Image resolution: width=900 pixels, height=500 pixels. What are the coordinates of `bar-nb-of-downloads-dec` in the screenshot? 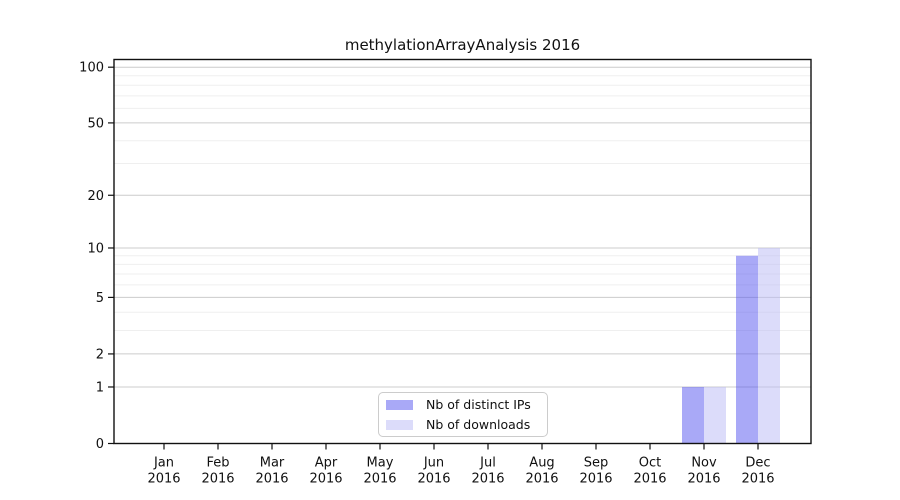 It's located at (769, 345).